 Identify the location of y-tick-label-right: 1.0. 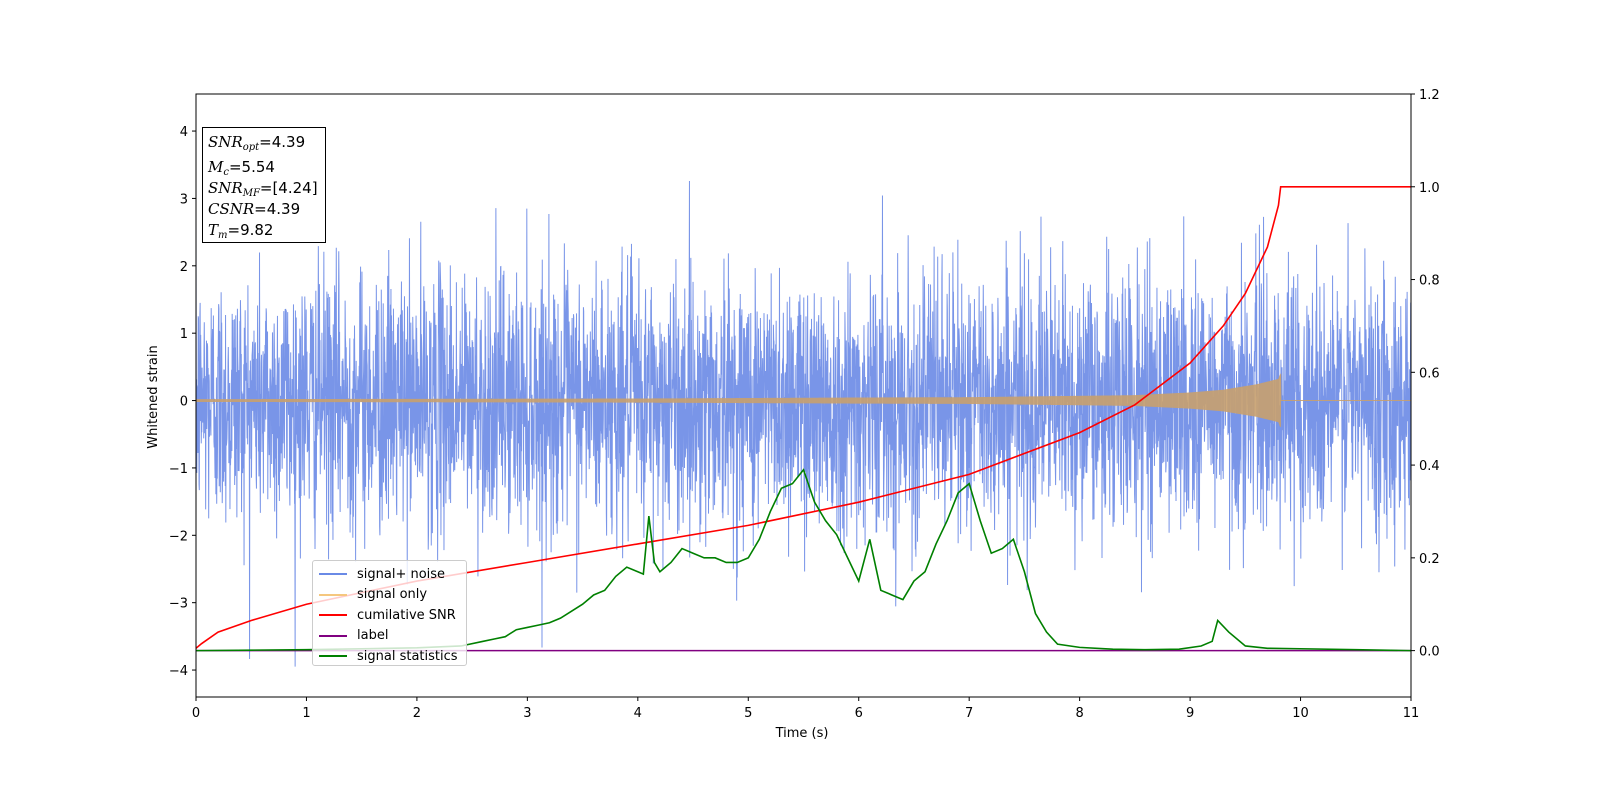
(1429, 188).